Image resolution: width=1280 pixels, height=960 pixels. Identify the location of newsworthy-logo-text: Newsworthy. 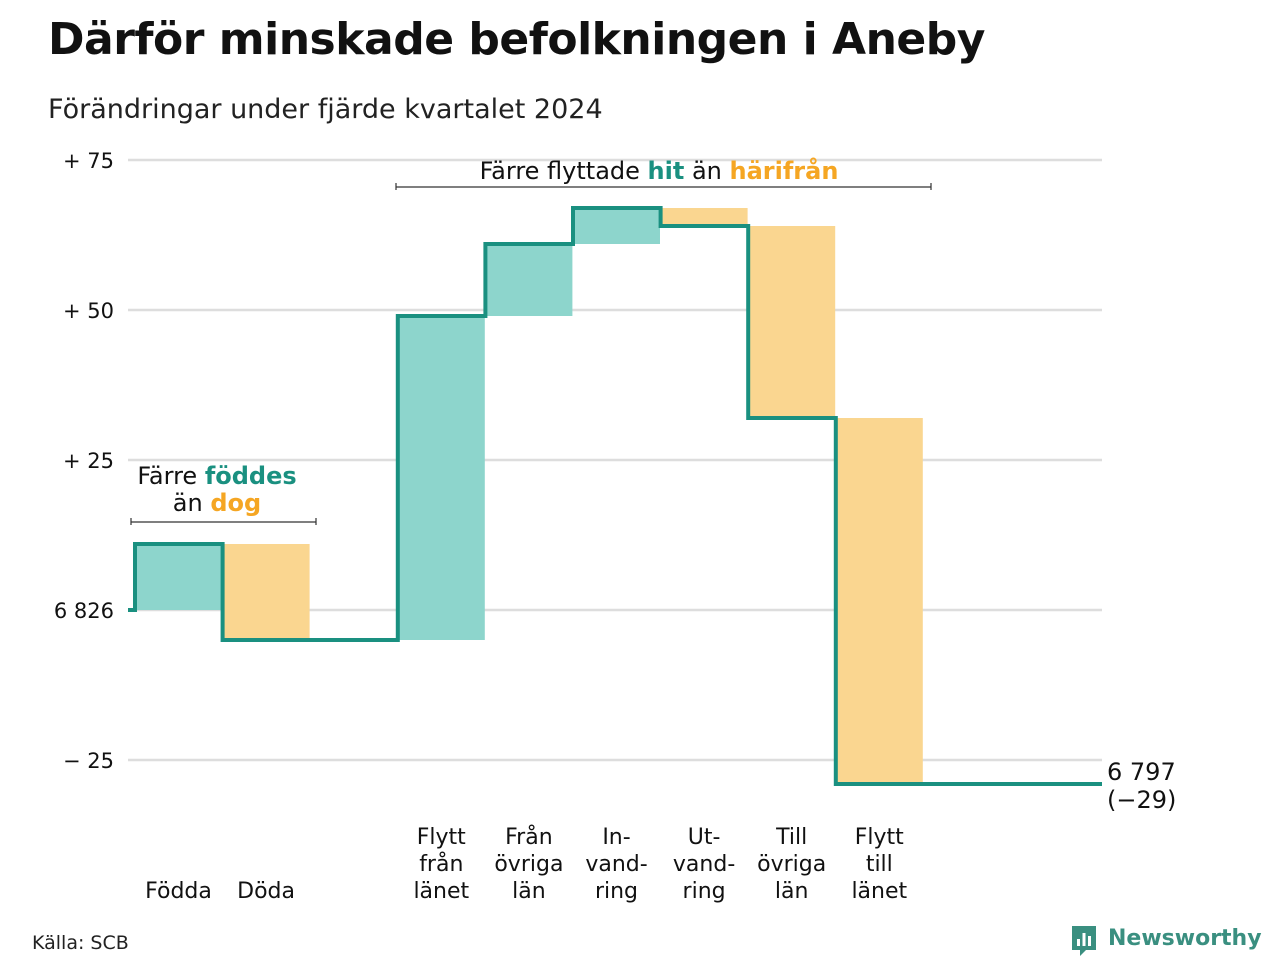
(1185, 938).